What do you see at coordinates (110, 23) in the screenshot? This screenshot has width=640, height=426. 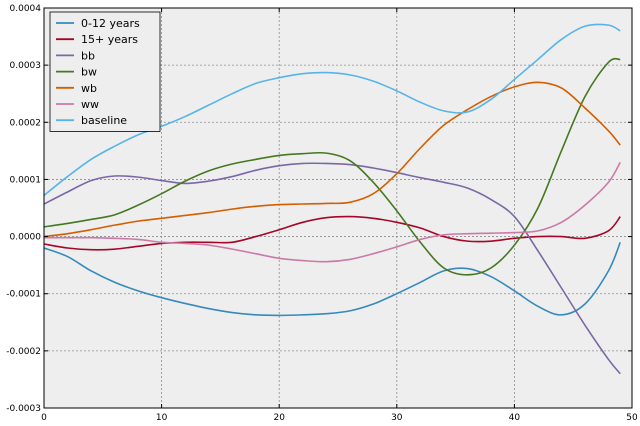 I see `legend-label-0-12-years: 0-12 years` at bounding box center [110, 23].